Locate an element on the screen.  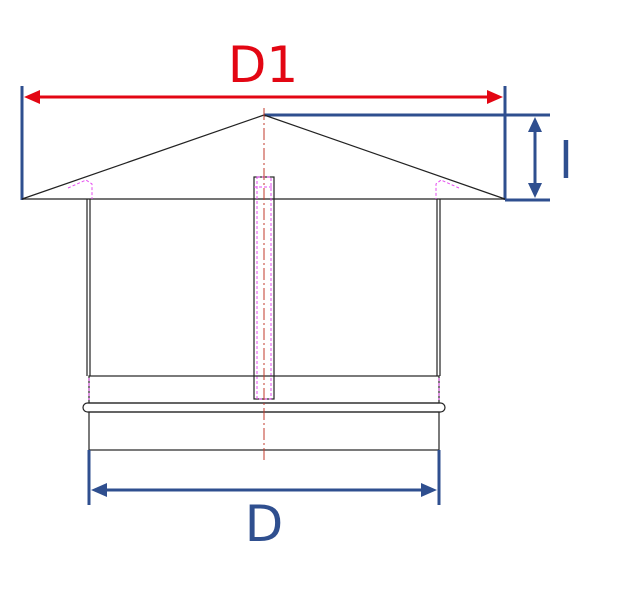
bracket-hidden-details is located at coordinates (263, 189).